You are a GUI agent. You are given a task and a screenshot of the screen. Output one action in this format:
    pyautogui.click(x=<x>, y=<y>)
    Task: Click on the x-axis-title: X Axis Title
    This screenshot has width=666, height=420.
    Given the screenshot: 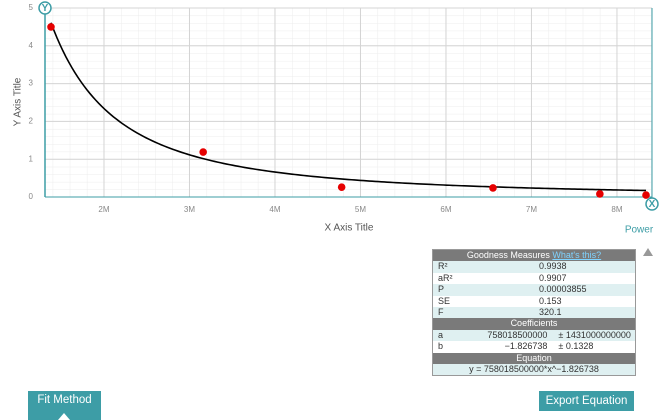 What is the action you would take?
    pyautogui.click(x=349, y=228)
    